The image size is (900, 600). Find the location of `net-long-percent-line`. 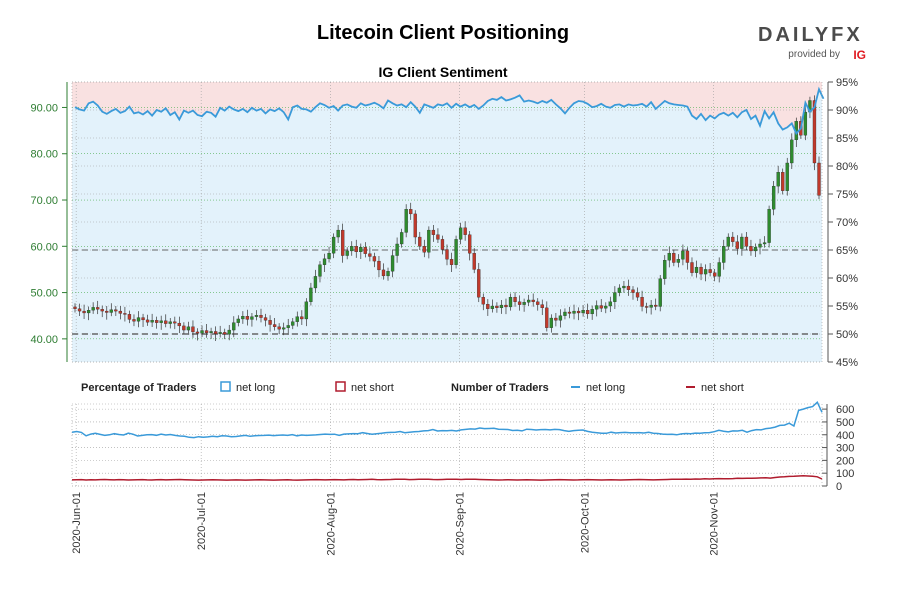

net-long-percent-line is located at coordinates (449, 111).